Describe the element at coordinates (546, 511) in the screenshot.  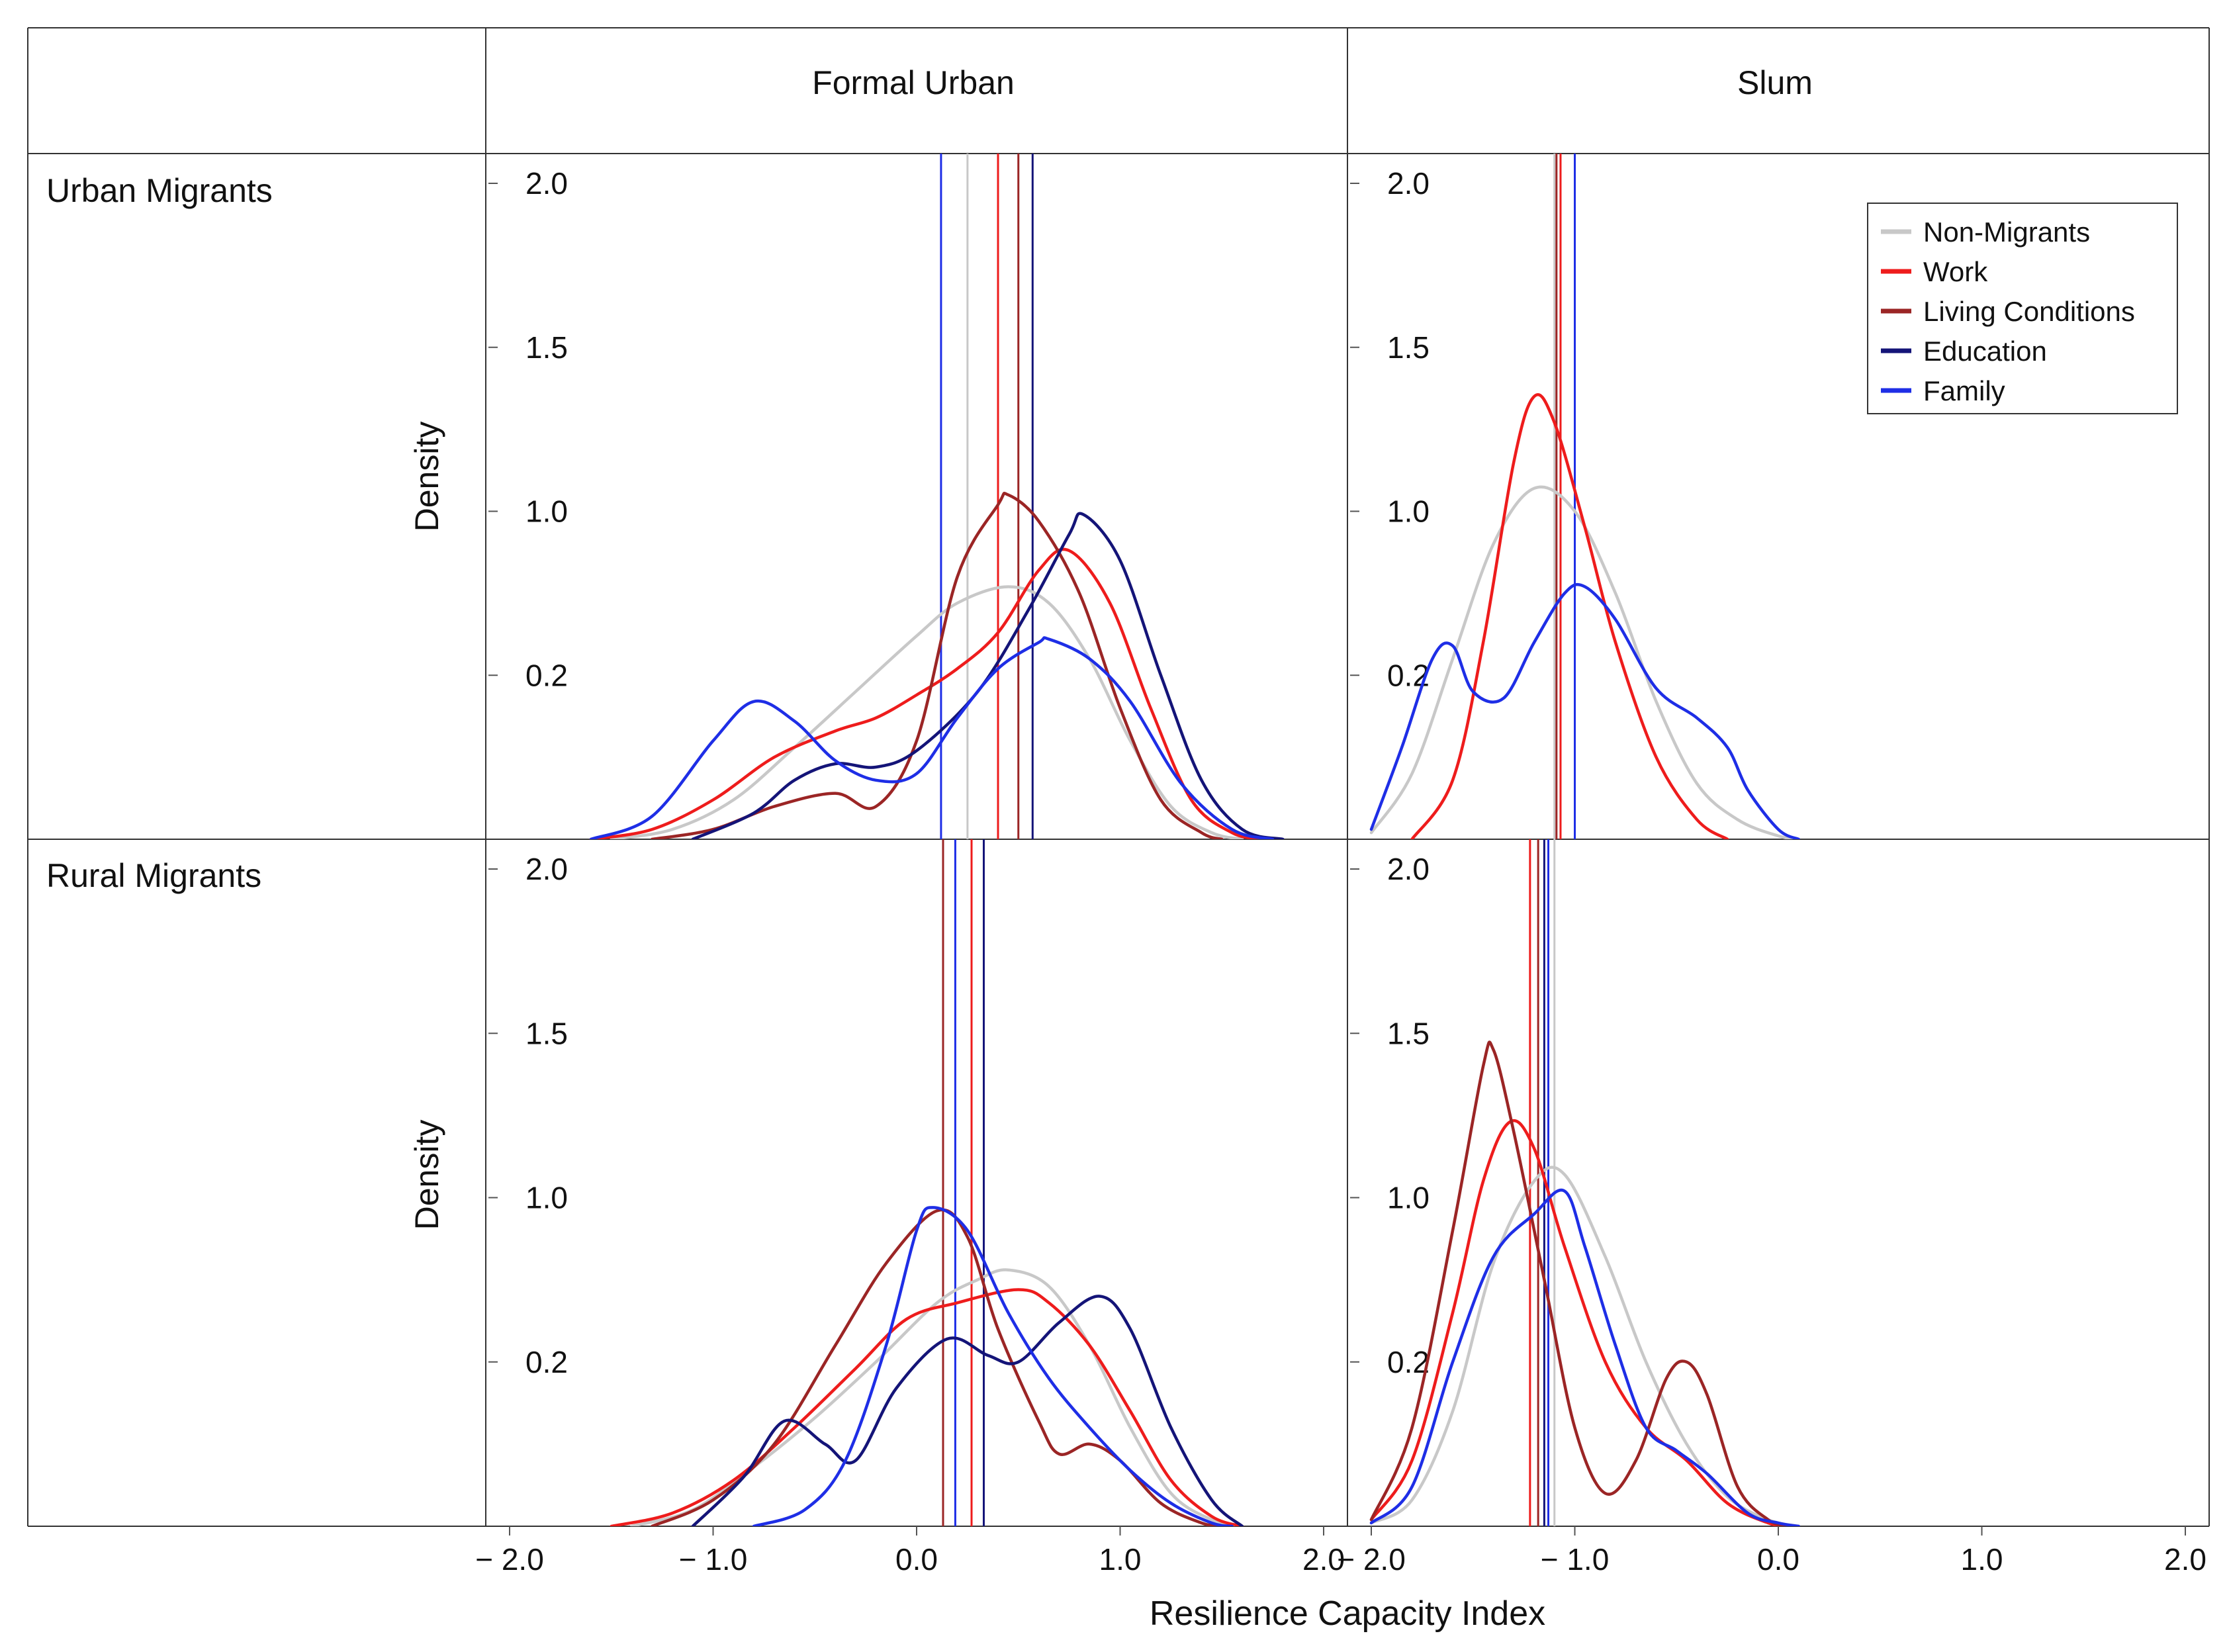
I see `y-tick-label-urban-migrants-formal-urban-1: 1.0` at that location.